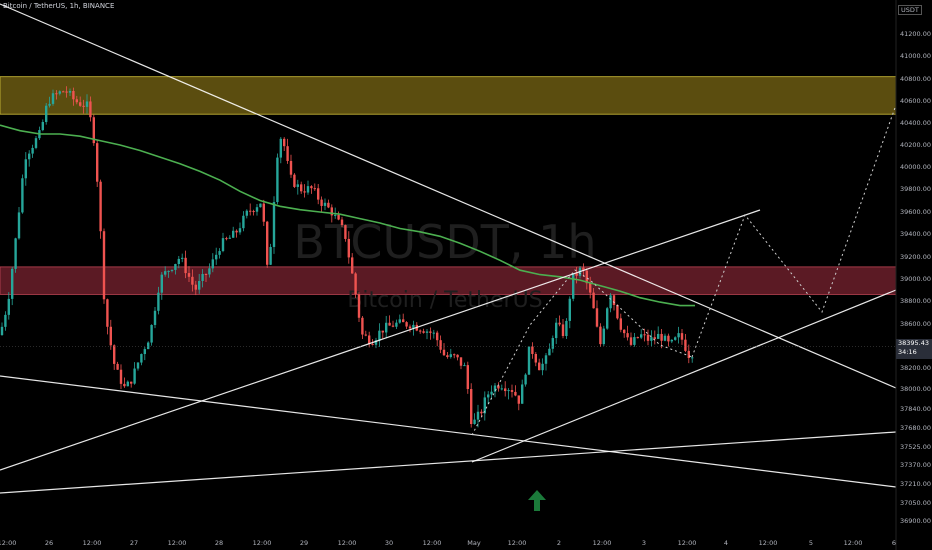 The image size is (932, 550). Describe the element at coordinates (915, 389) in the screenshot. I see `y-tick-label: 38000.00` at that location.